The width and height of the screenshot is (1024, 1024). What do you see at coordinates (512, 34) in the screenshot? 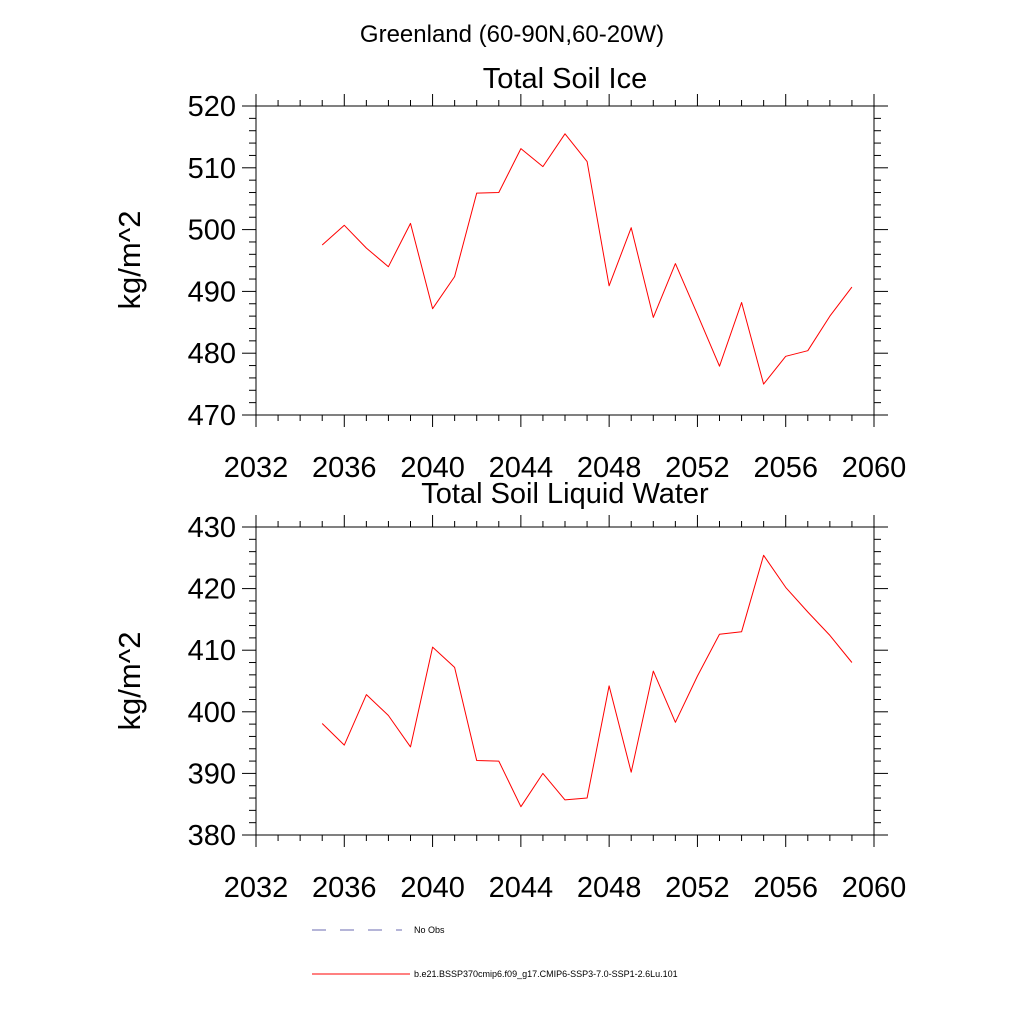
I see `figure-title: Greenland (60-90N,60-20W)` at bounding box center [512, 34].